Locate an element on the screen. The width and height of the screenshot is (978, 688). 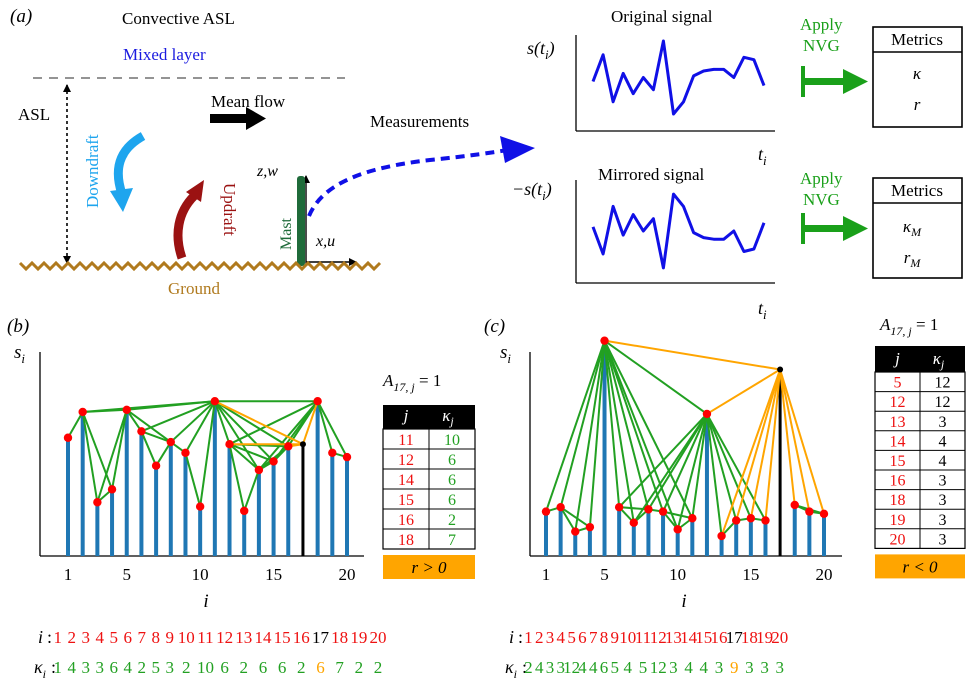
mast is located at coordinates (301, 221).